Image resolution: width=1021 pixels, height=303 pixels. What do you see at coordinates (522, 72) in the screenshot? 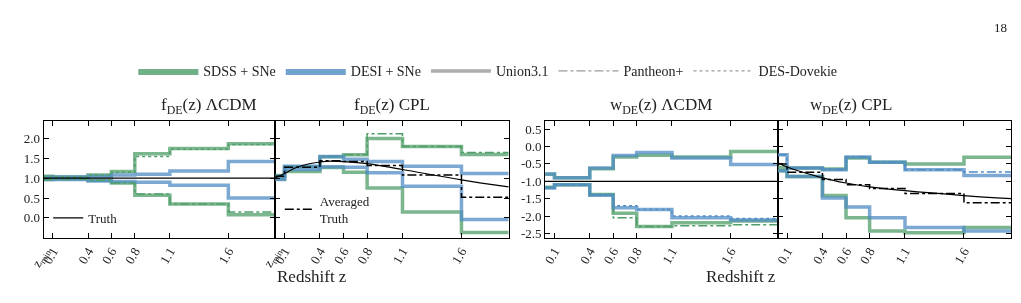
I see `legend-label: Union3.1` at bounding box center [522, 72].